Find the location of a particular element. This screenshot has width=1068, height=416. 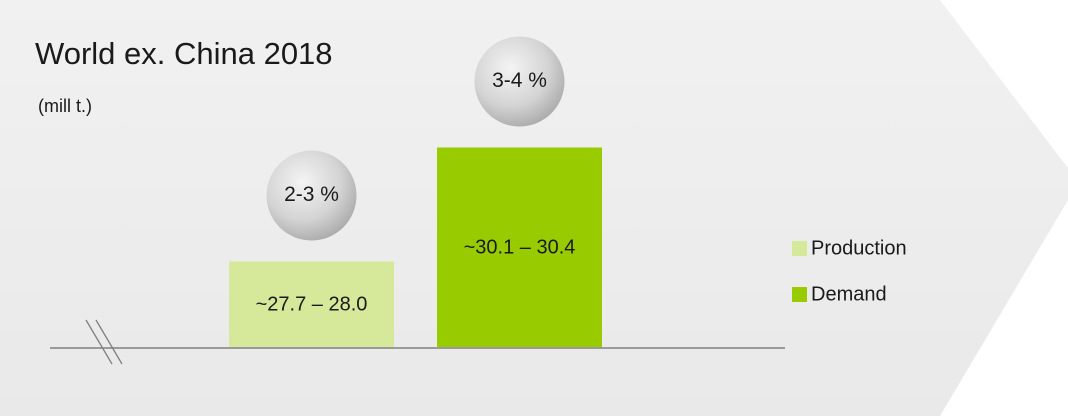

growth-label: 2-3 % is located at coordinates (311, 194).